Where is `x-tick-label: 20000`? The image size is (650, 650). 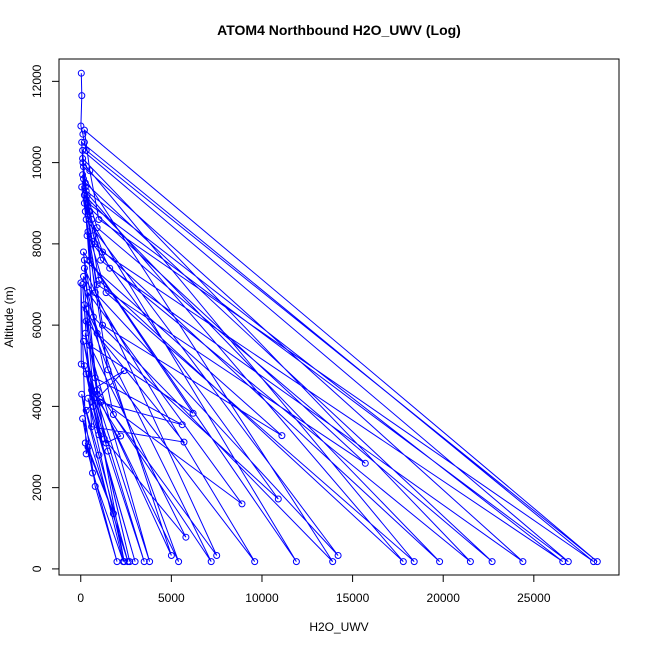
x-tick-label: 20000 is located at coordinates (444, 598).